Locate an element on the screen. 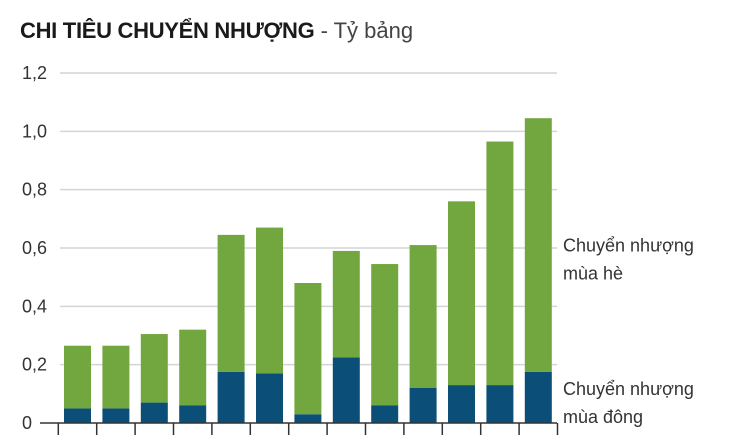 The image size is (730, 442). y-tick-label: 0,2 is located at coordinates (34, 365).